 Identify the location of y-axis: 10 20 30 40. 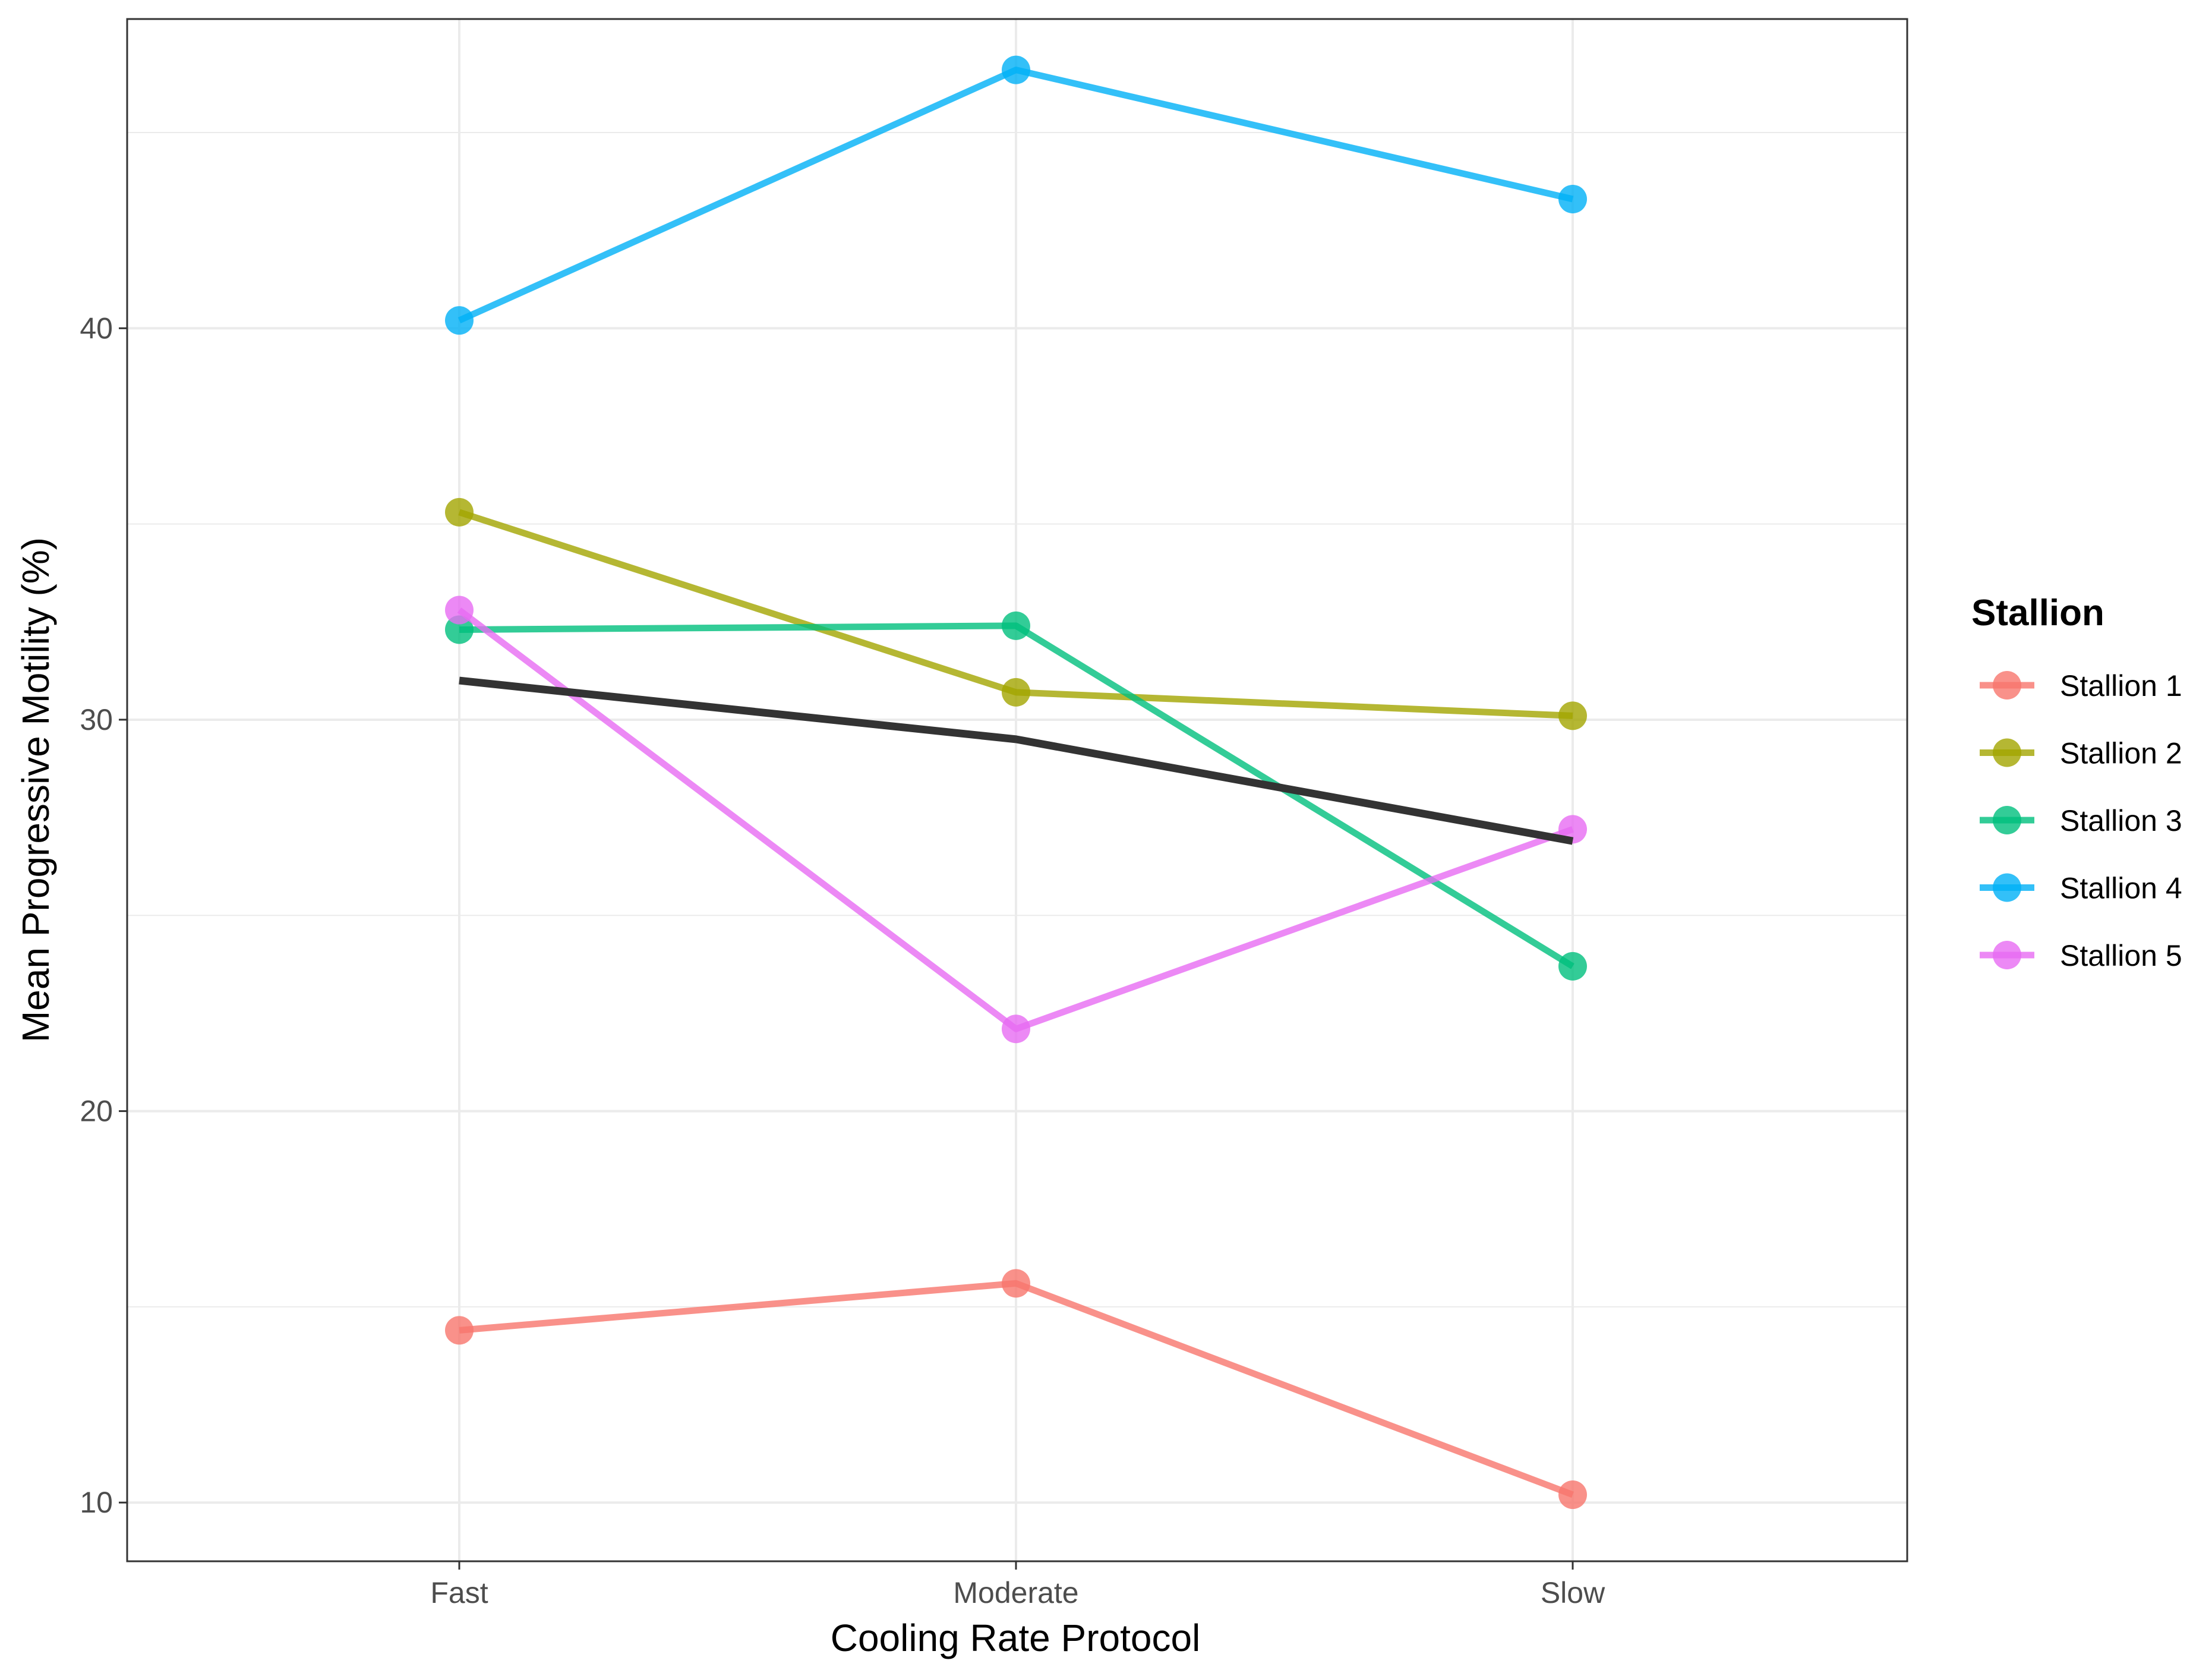
(103, 915).